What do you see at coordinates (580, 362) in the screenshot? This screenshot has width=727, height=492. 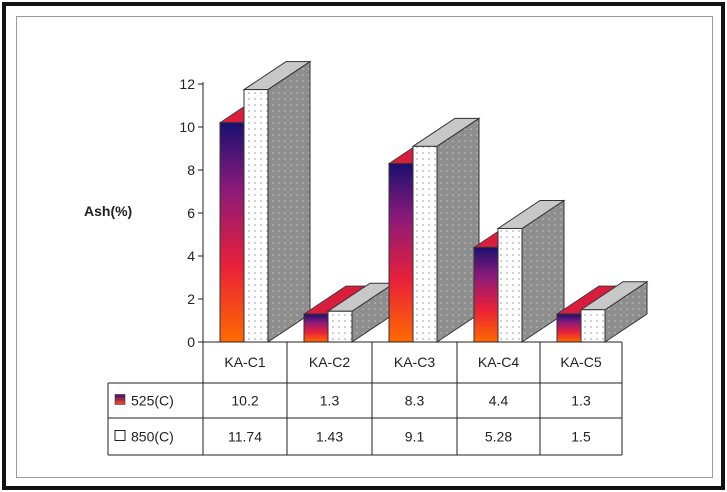 I see `category-label: KA-C5` at bounding box center [580, 362].